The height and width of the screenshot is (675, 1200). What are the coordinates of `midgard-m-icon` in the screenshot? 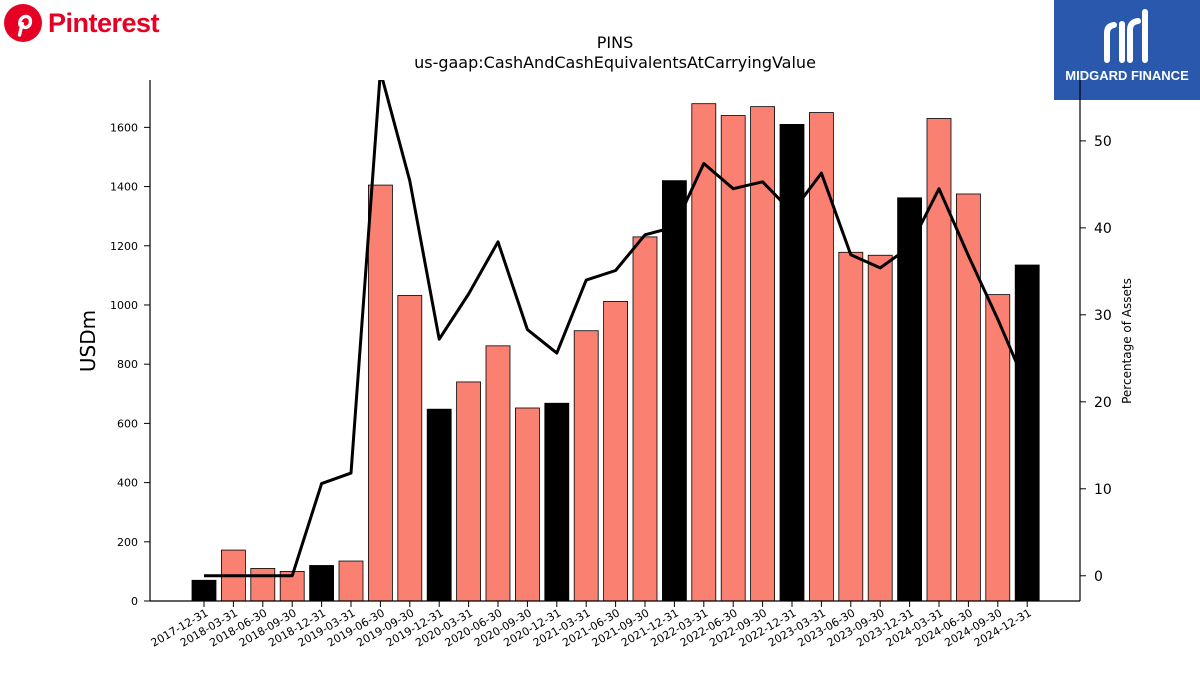 It's located at (1126, 36).